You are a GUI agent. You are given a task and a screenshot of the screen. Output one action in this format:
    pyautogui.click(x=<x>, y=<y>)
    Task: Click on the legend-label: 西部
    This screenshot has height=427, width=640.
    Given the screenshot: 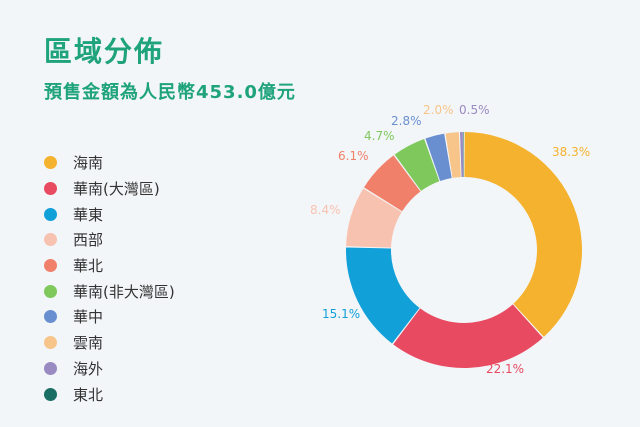 What is the action you would take?
    pyautogui.click(x=88, y=240)
    